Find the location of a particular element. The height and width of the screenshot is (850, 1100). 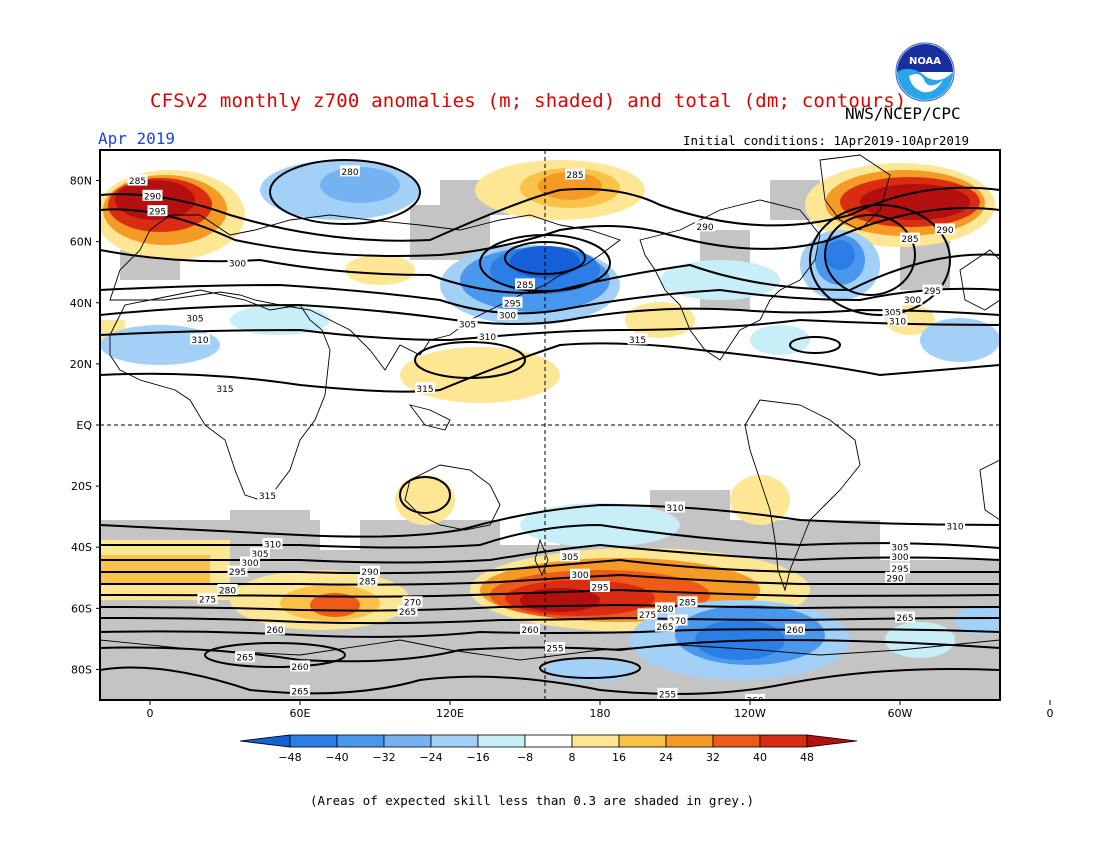

initial-conditions: Initial conditions: 1Apr2019-10Apr2019 is located at coordinates (826, 140).